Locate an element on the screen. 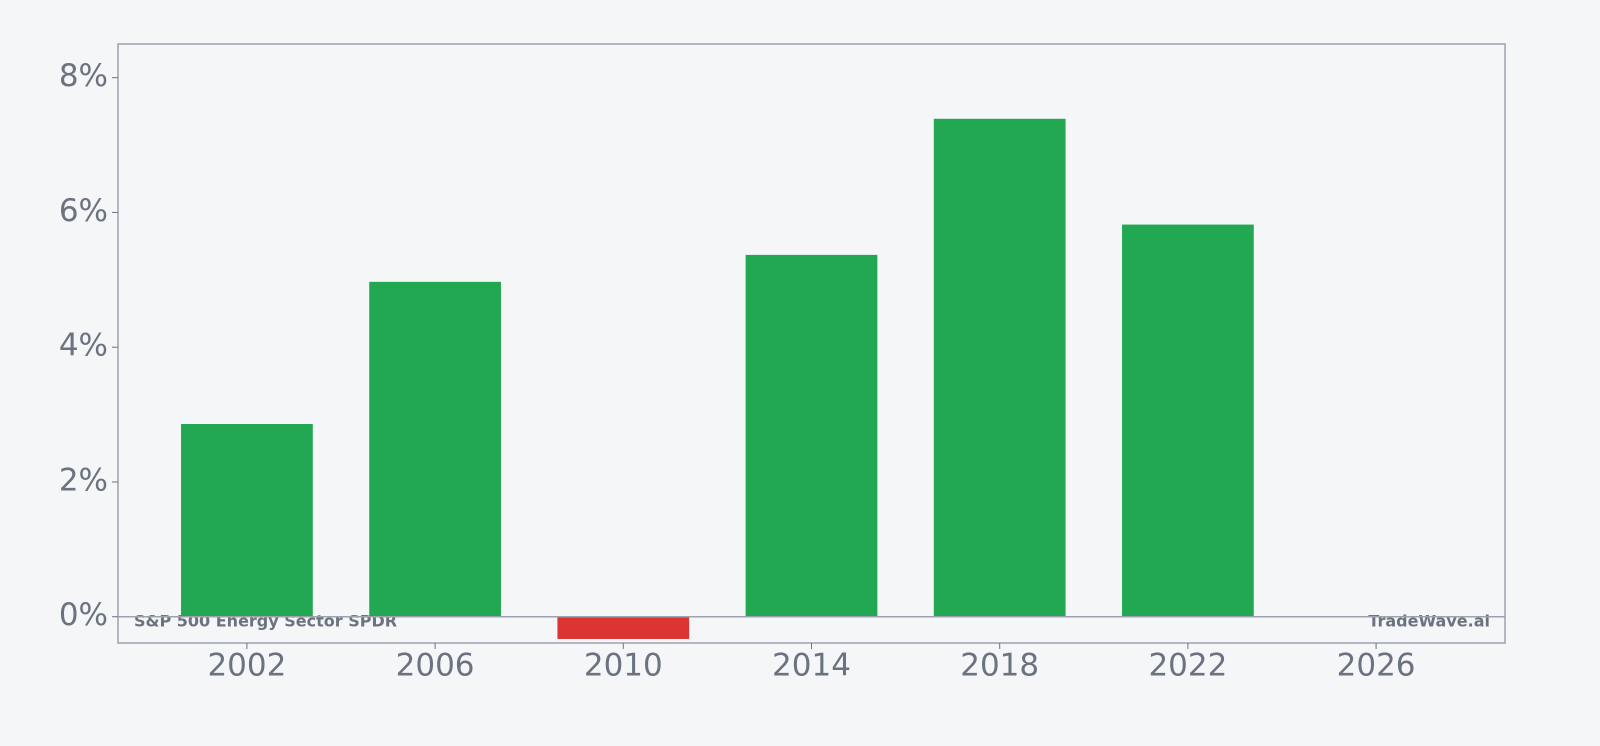  watermark: TradeWave.ai is located at coordinates (1429, 621).